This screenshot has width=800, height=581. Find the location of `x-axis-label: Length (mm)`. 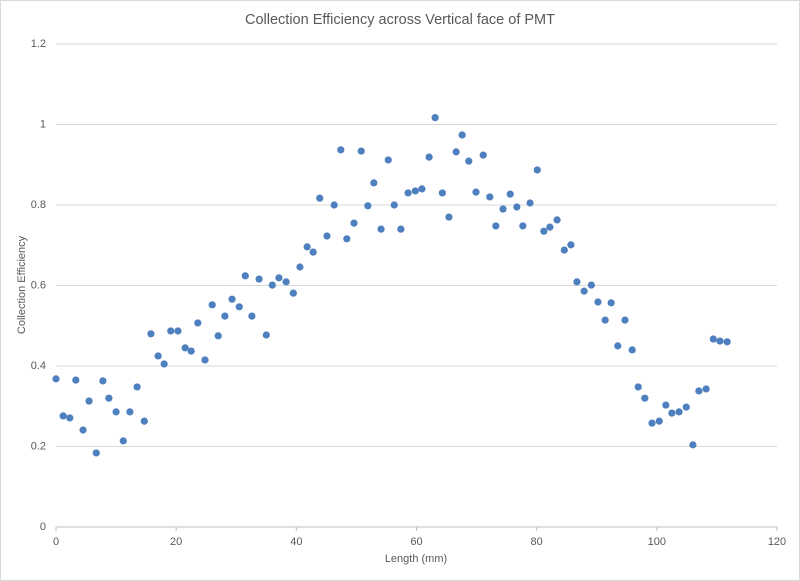

x-axis-label: Length (mm) is located at coordinates (416, 559).